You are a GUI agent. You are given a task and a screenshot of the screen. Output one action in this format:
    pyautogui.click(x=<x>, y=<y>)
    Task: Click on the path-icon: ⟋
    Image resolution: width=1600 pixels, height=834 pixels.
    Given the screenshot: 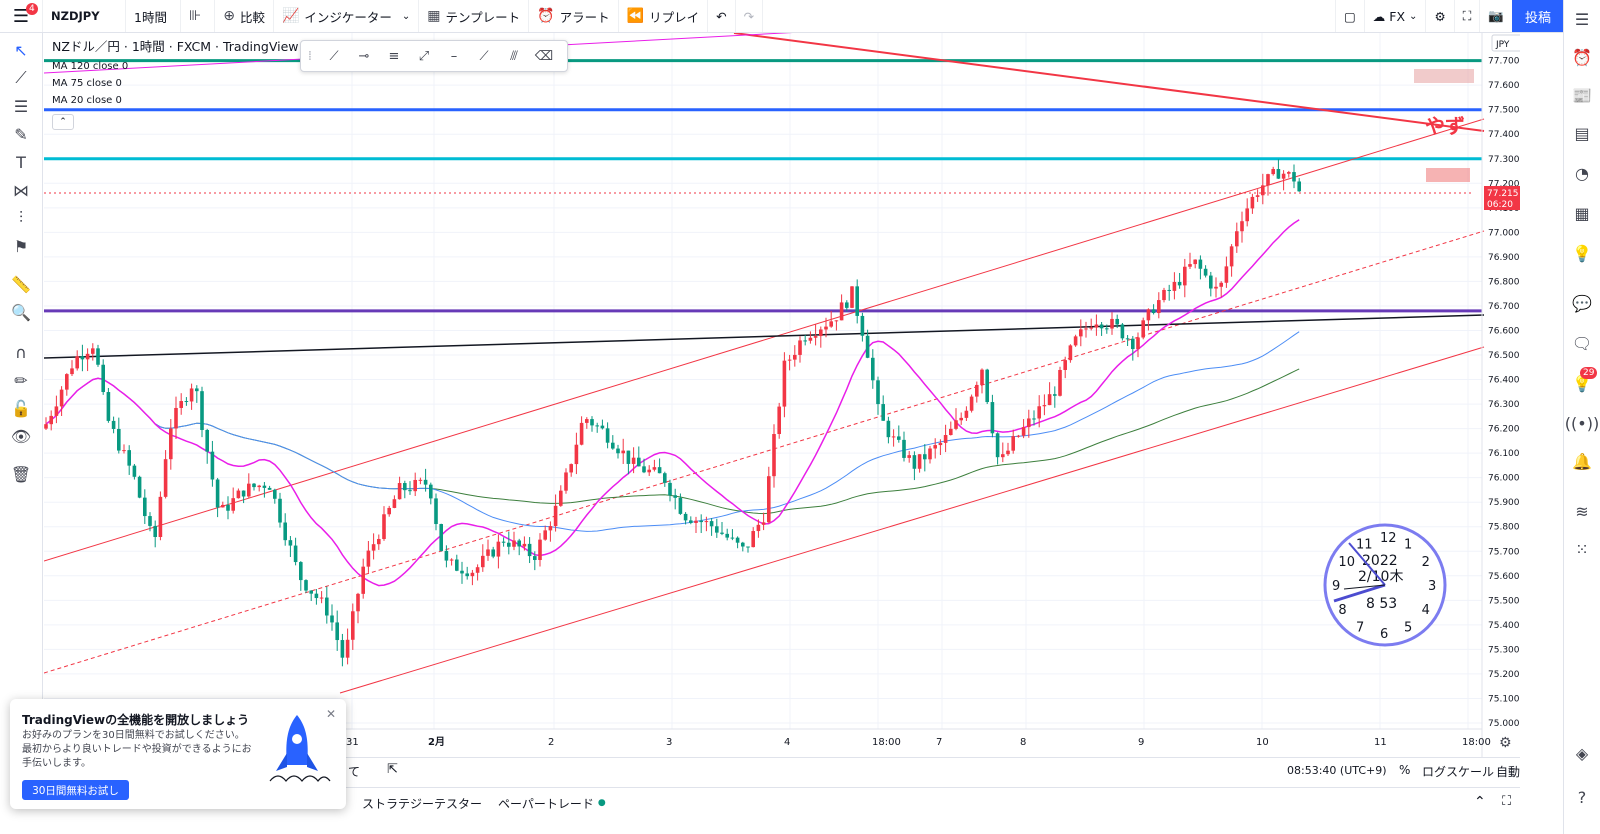 What is the action you would take?
    pyautogui.click(x=484, y=56)
    